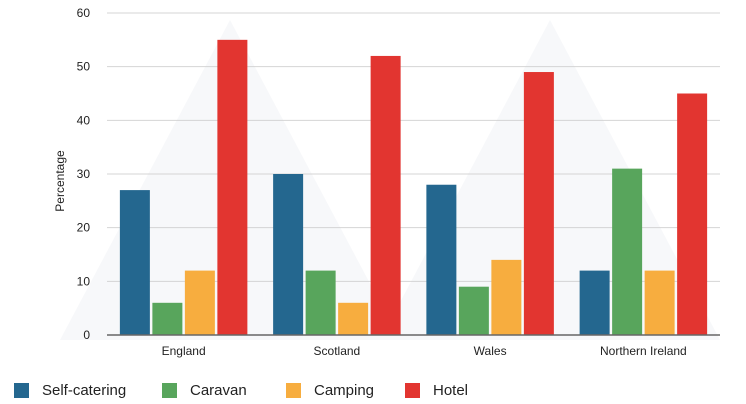 The width and height of the screenshot is (746, 404). I want to click on legend: Self-catering Caravan Camping Hotel, so click(241, 390).